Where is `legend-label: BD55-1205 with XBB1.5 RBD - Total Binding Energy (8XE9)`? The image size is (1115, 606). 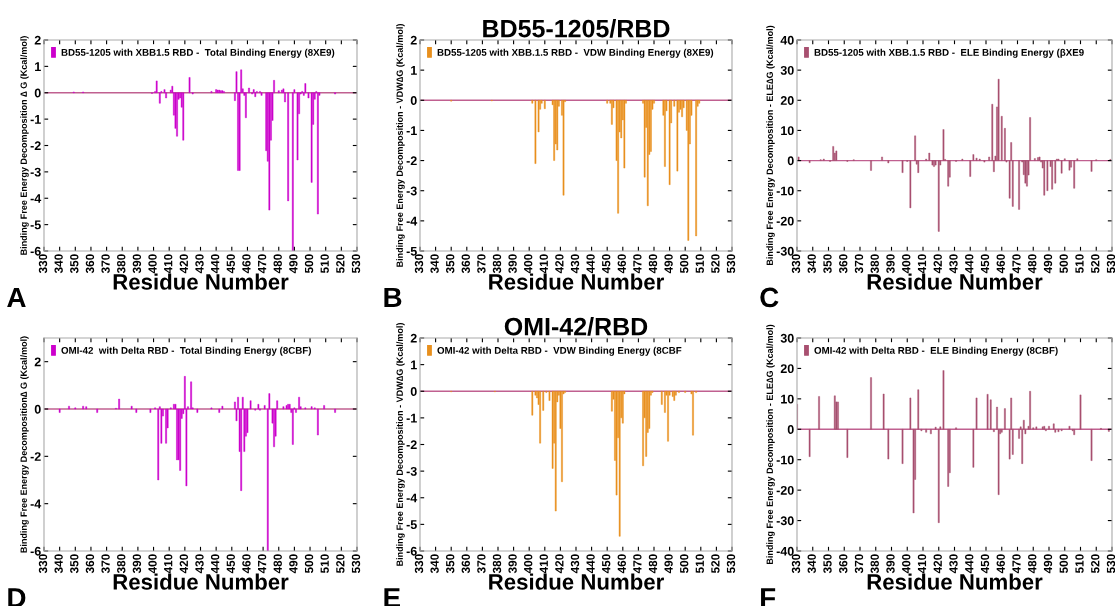 legend-label: BD55-1205 with XBB1.5 RBD - Total Binding Energy (8XE9) is located at coordinates (198, 53).